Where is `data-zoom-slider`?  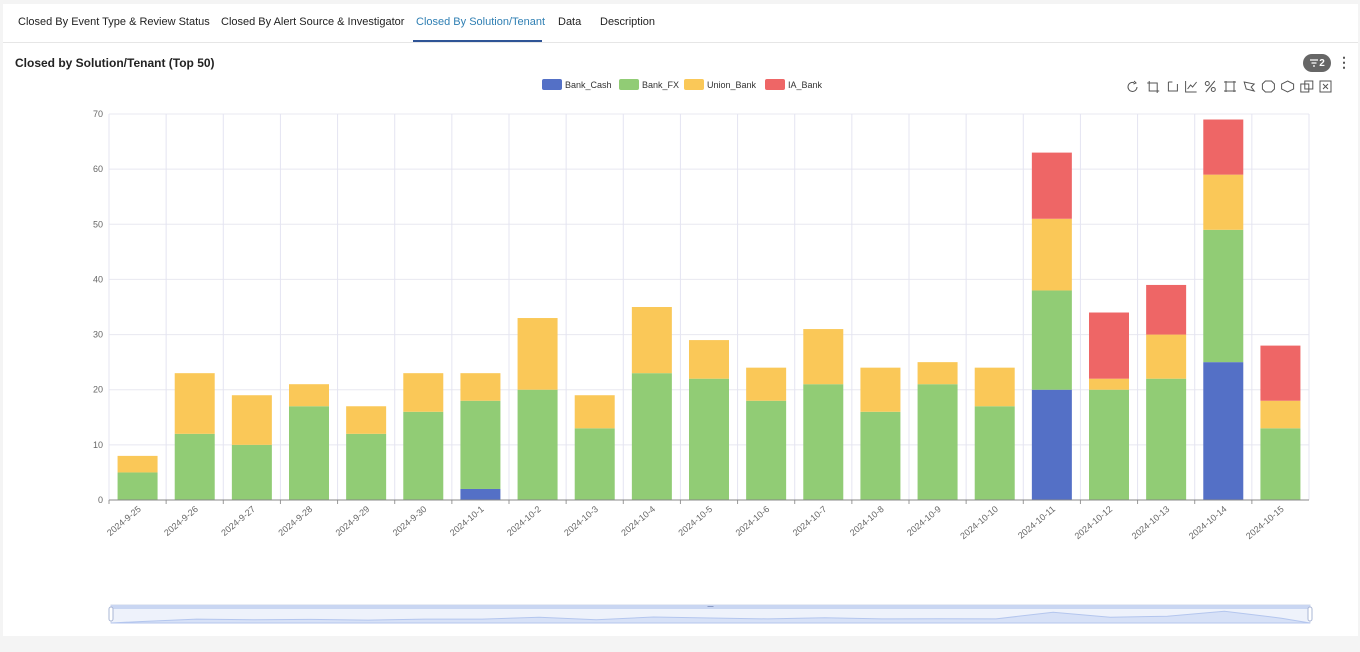
data-zoom-slider is located at coordinates (710, 614).